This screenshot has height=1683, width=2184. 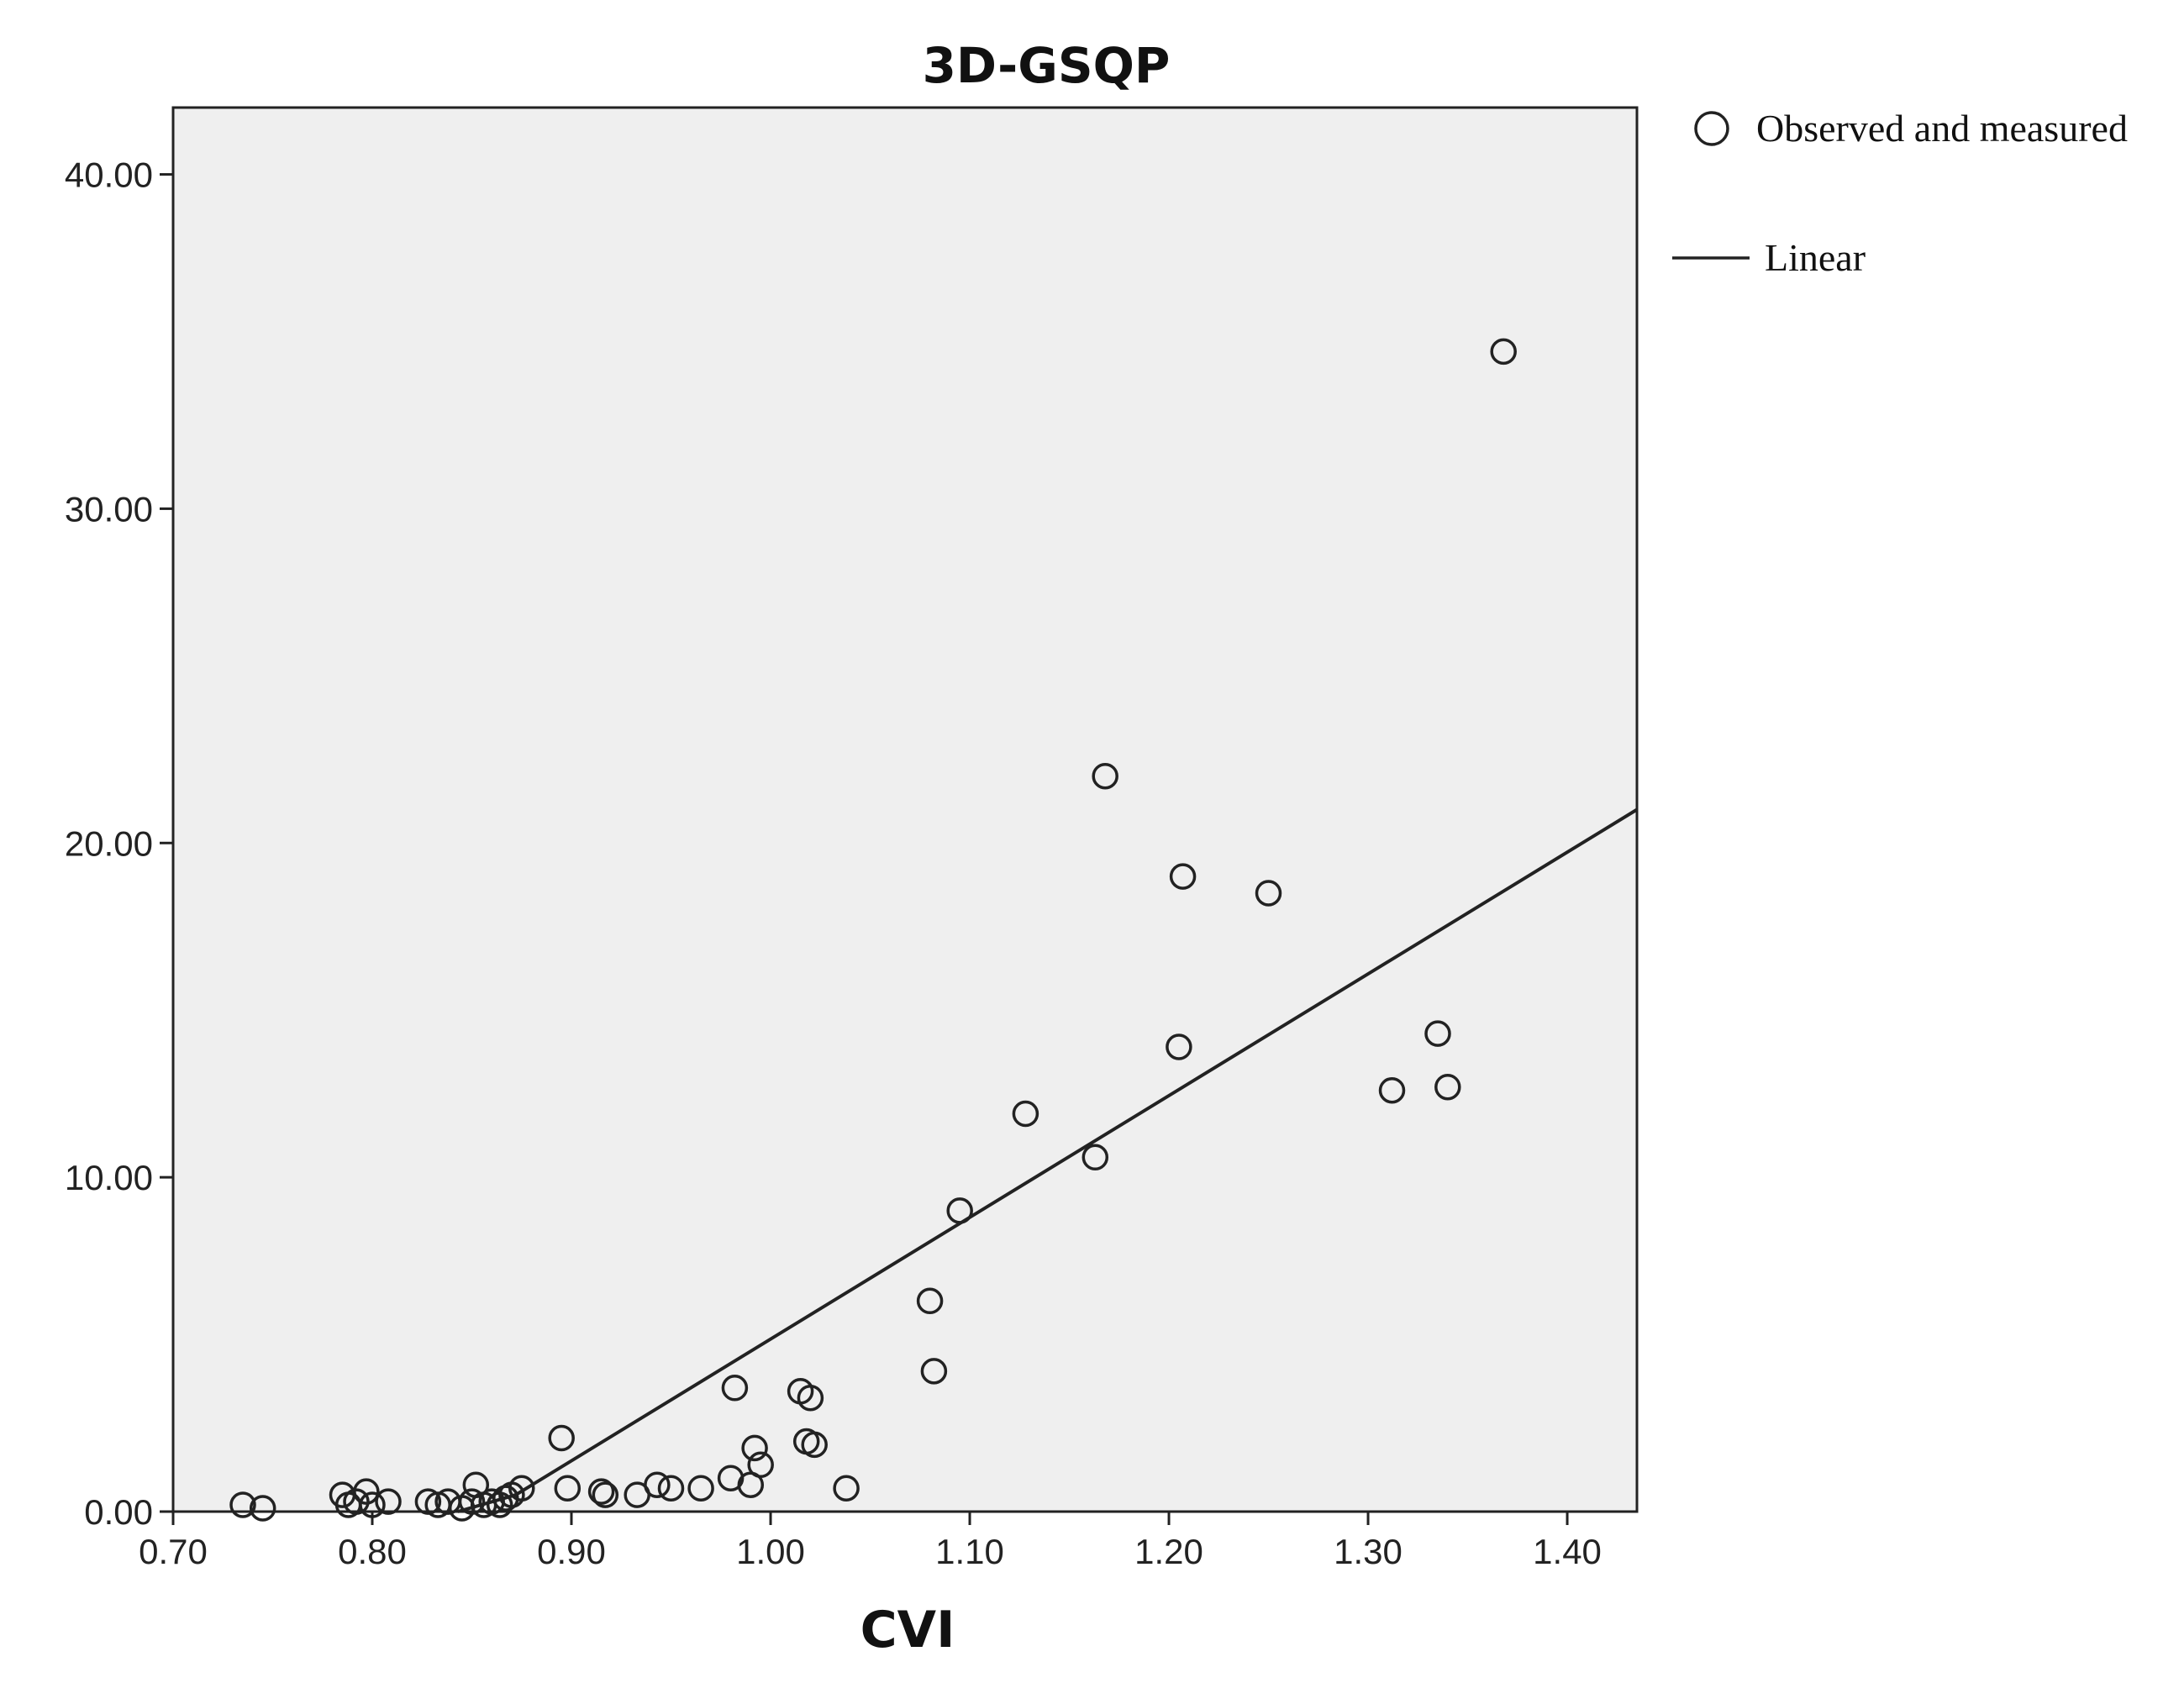 I want to click on x-tick-label: 1.40, so click(x=1568, y=1551).